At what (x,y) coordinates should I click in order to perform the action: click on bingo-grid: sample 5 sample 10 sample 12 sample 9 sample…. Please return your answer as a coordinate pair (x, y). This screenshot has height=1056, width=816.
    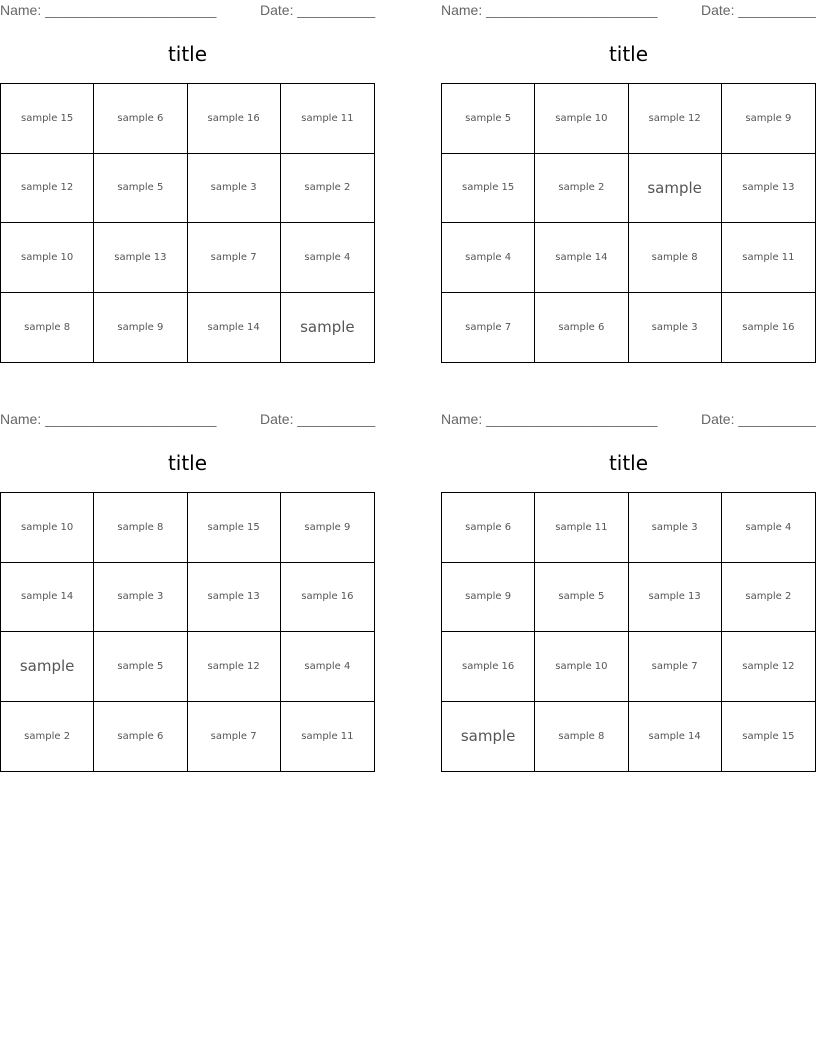
    Looking at the image, I should click on (628, 223).